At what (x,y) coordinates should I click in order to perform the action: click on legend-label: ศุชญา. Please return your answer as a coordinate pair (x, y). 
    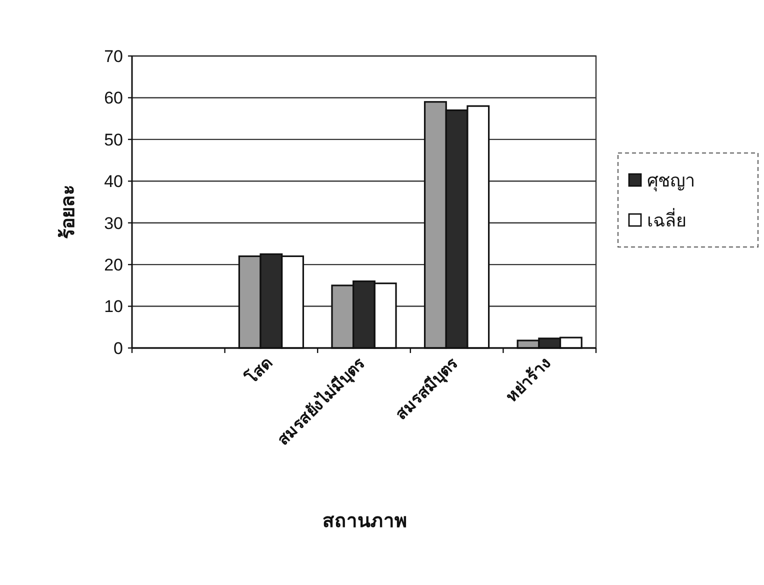
    Looking at the image, I should click on (671, 181).